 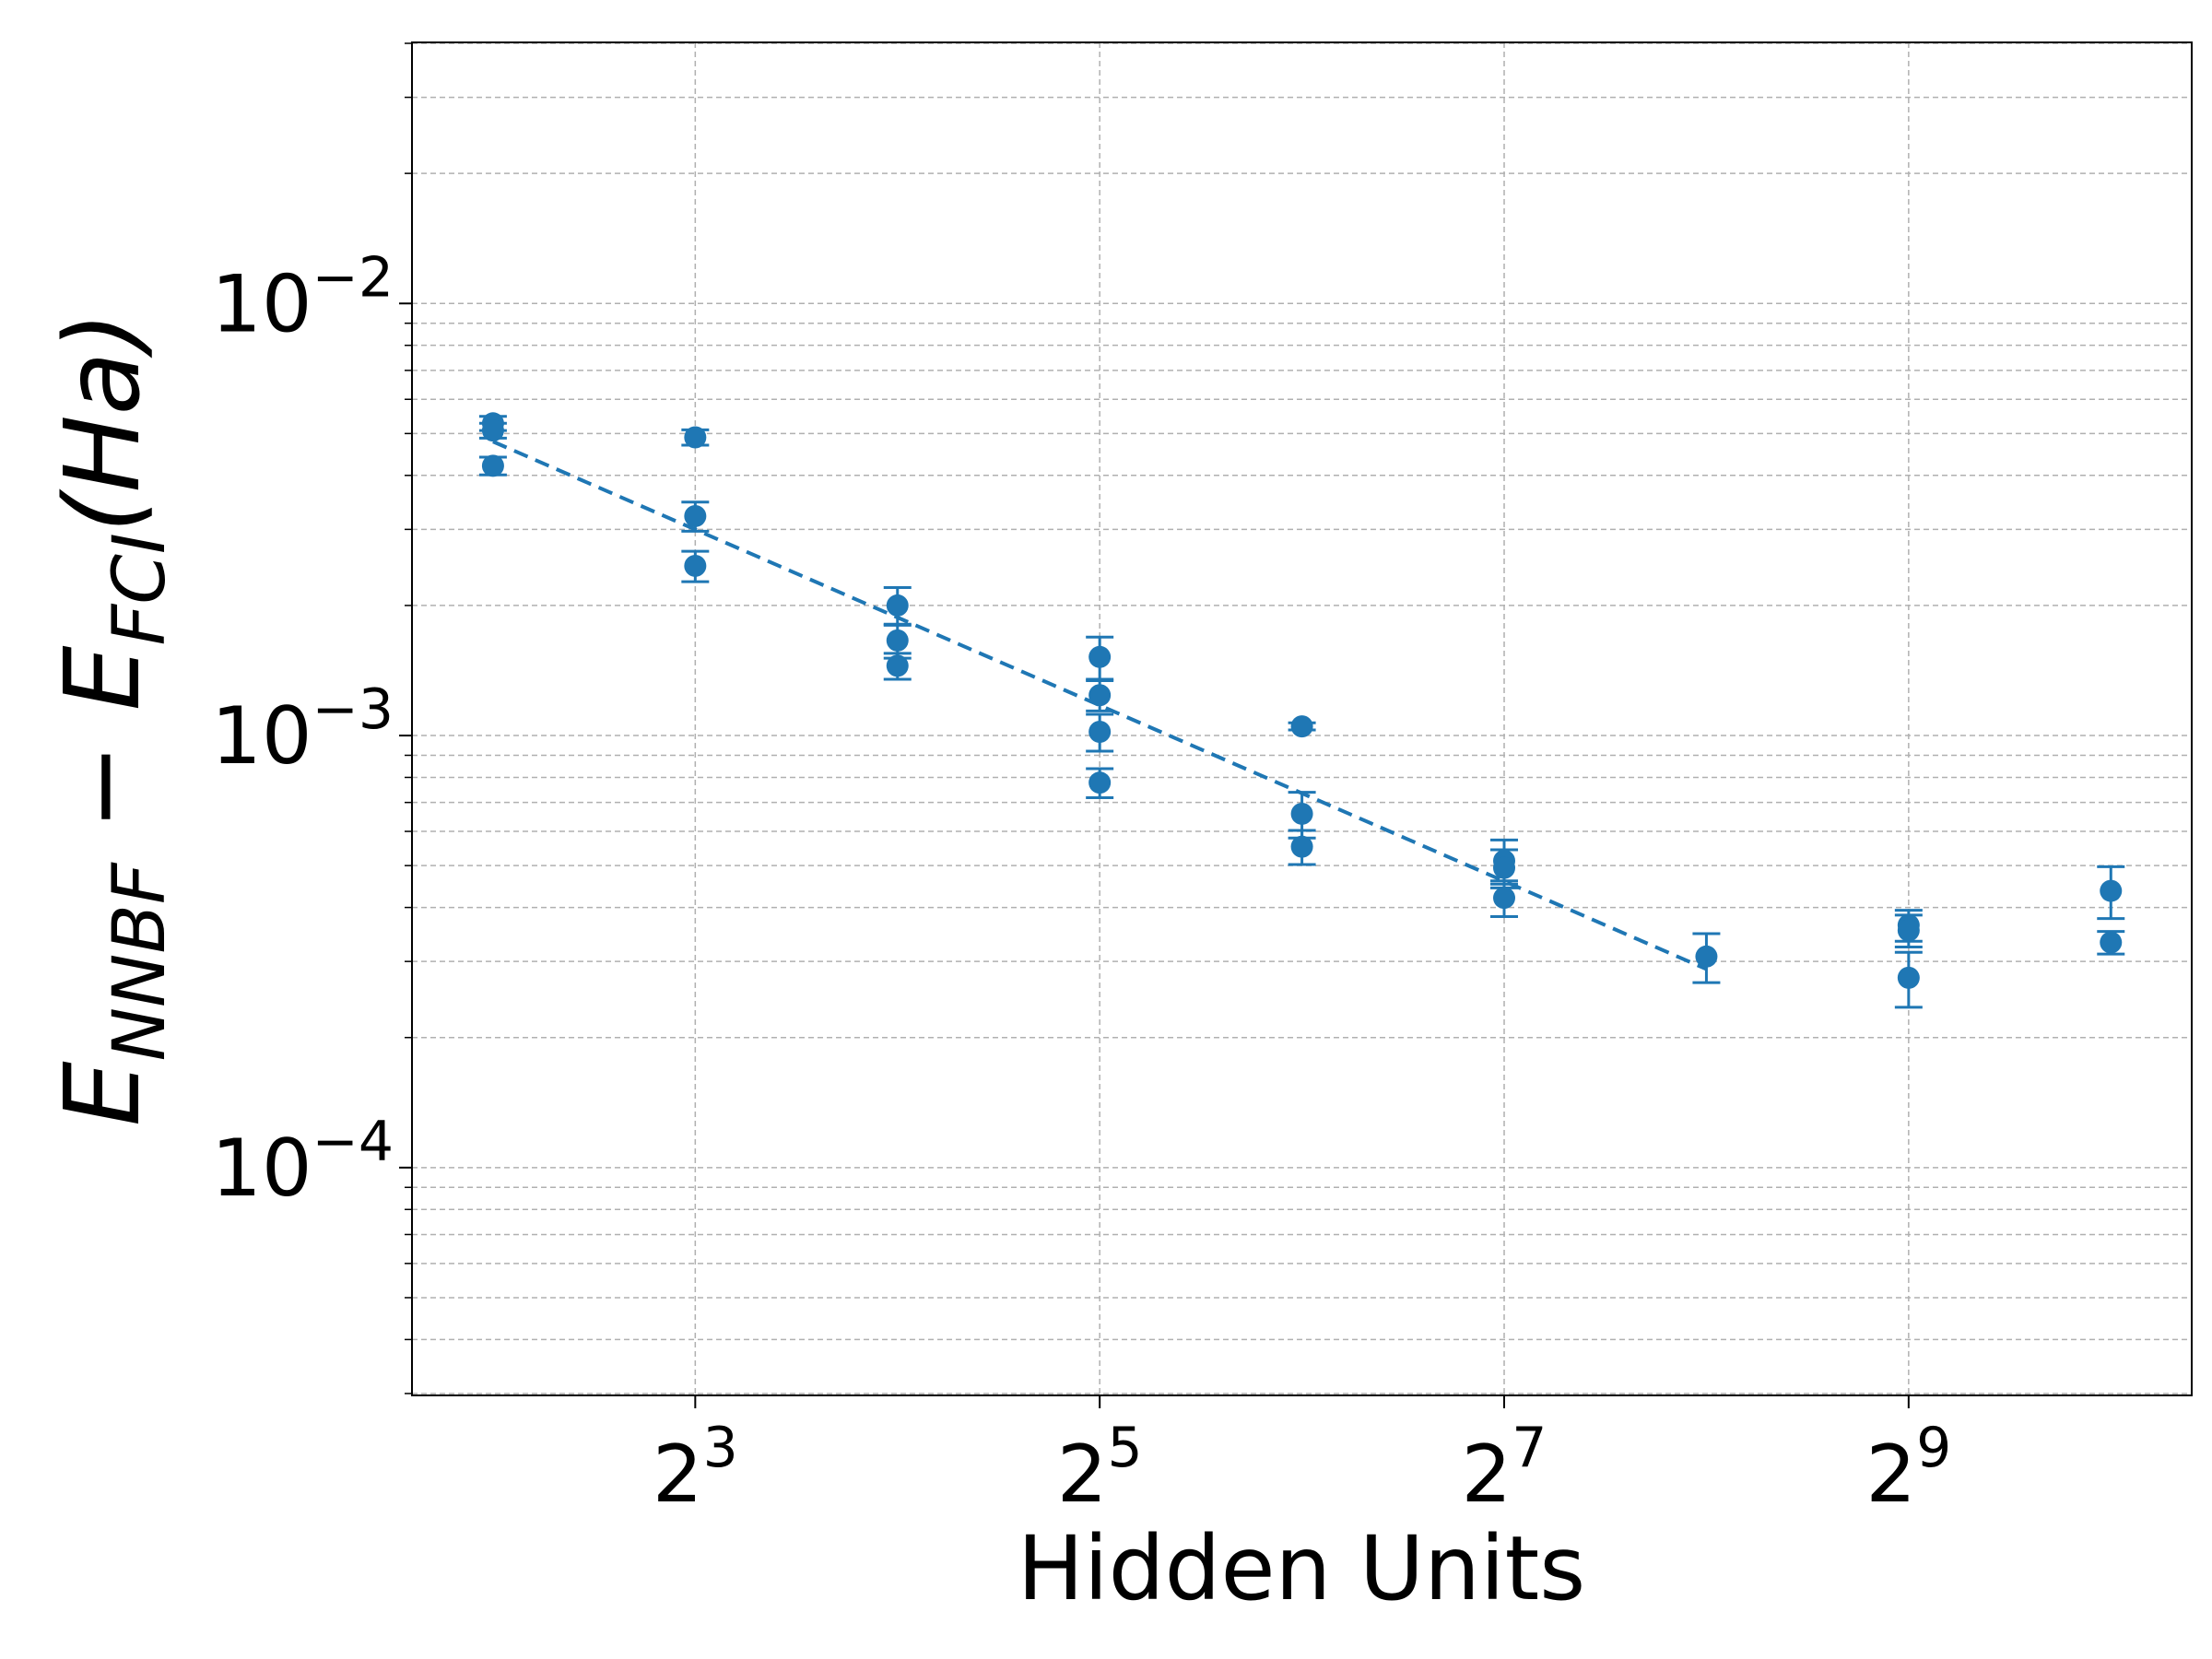 I want to click on tick-exponent: 9, so click(x=1933, y=1448).